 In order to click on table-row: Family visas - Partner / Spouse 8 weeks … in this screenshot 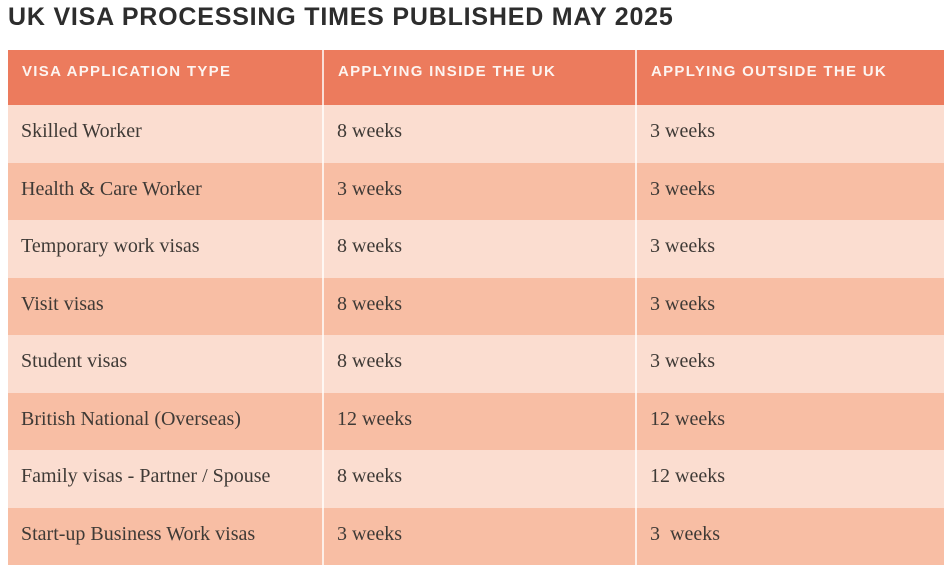, I will do `click(476, 479)`.